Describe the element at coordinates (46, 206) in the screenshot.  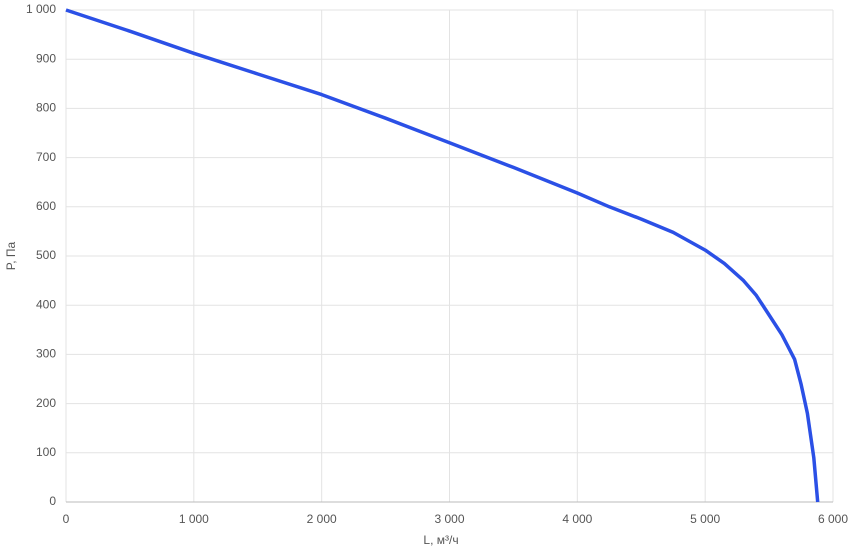
I see `y-tick-label: 600` at that location.